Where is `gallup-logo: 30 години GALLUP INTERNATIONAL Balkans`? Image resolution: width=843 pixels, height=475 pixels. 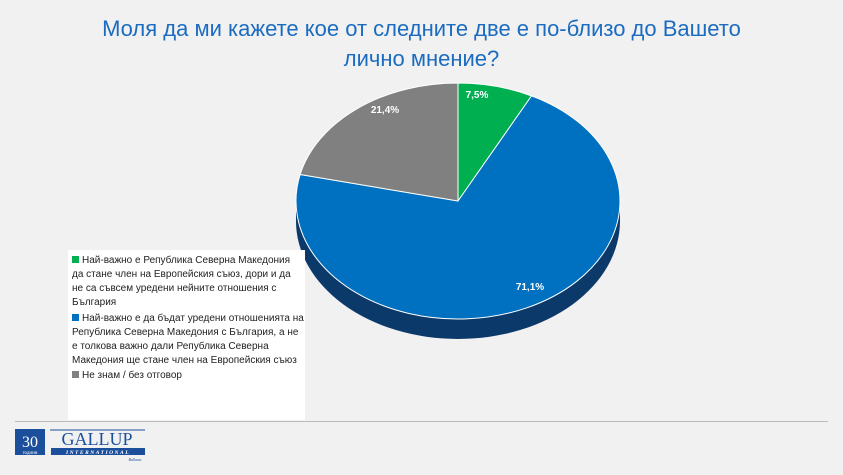 gallup-logo: 30 години GALLUP INTERNATIONAL Balkans is located at coordinates (80, 445).